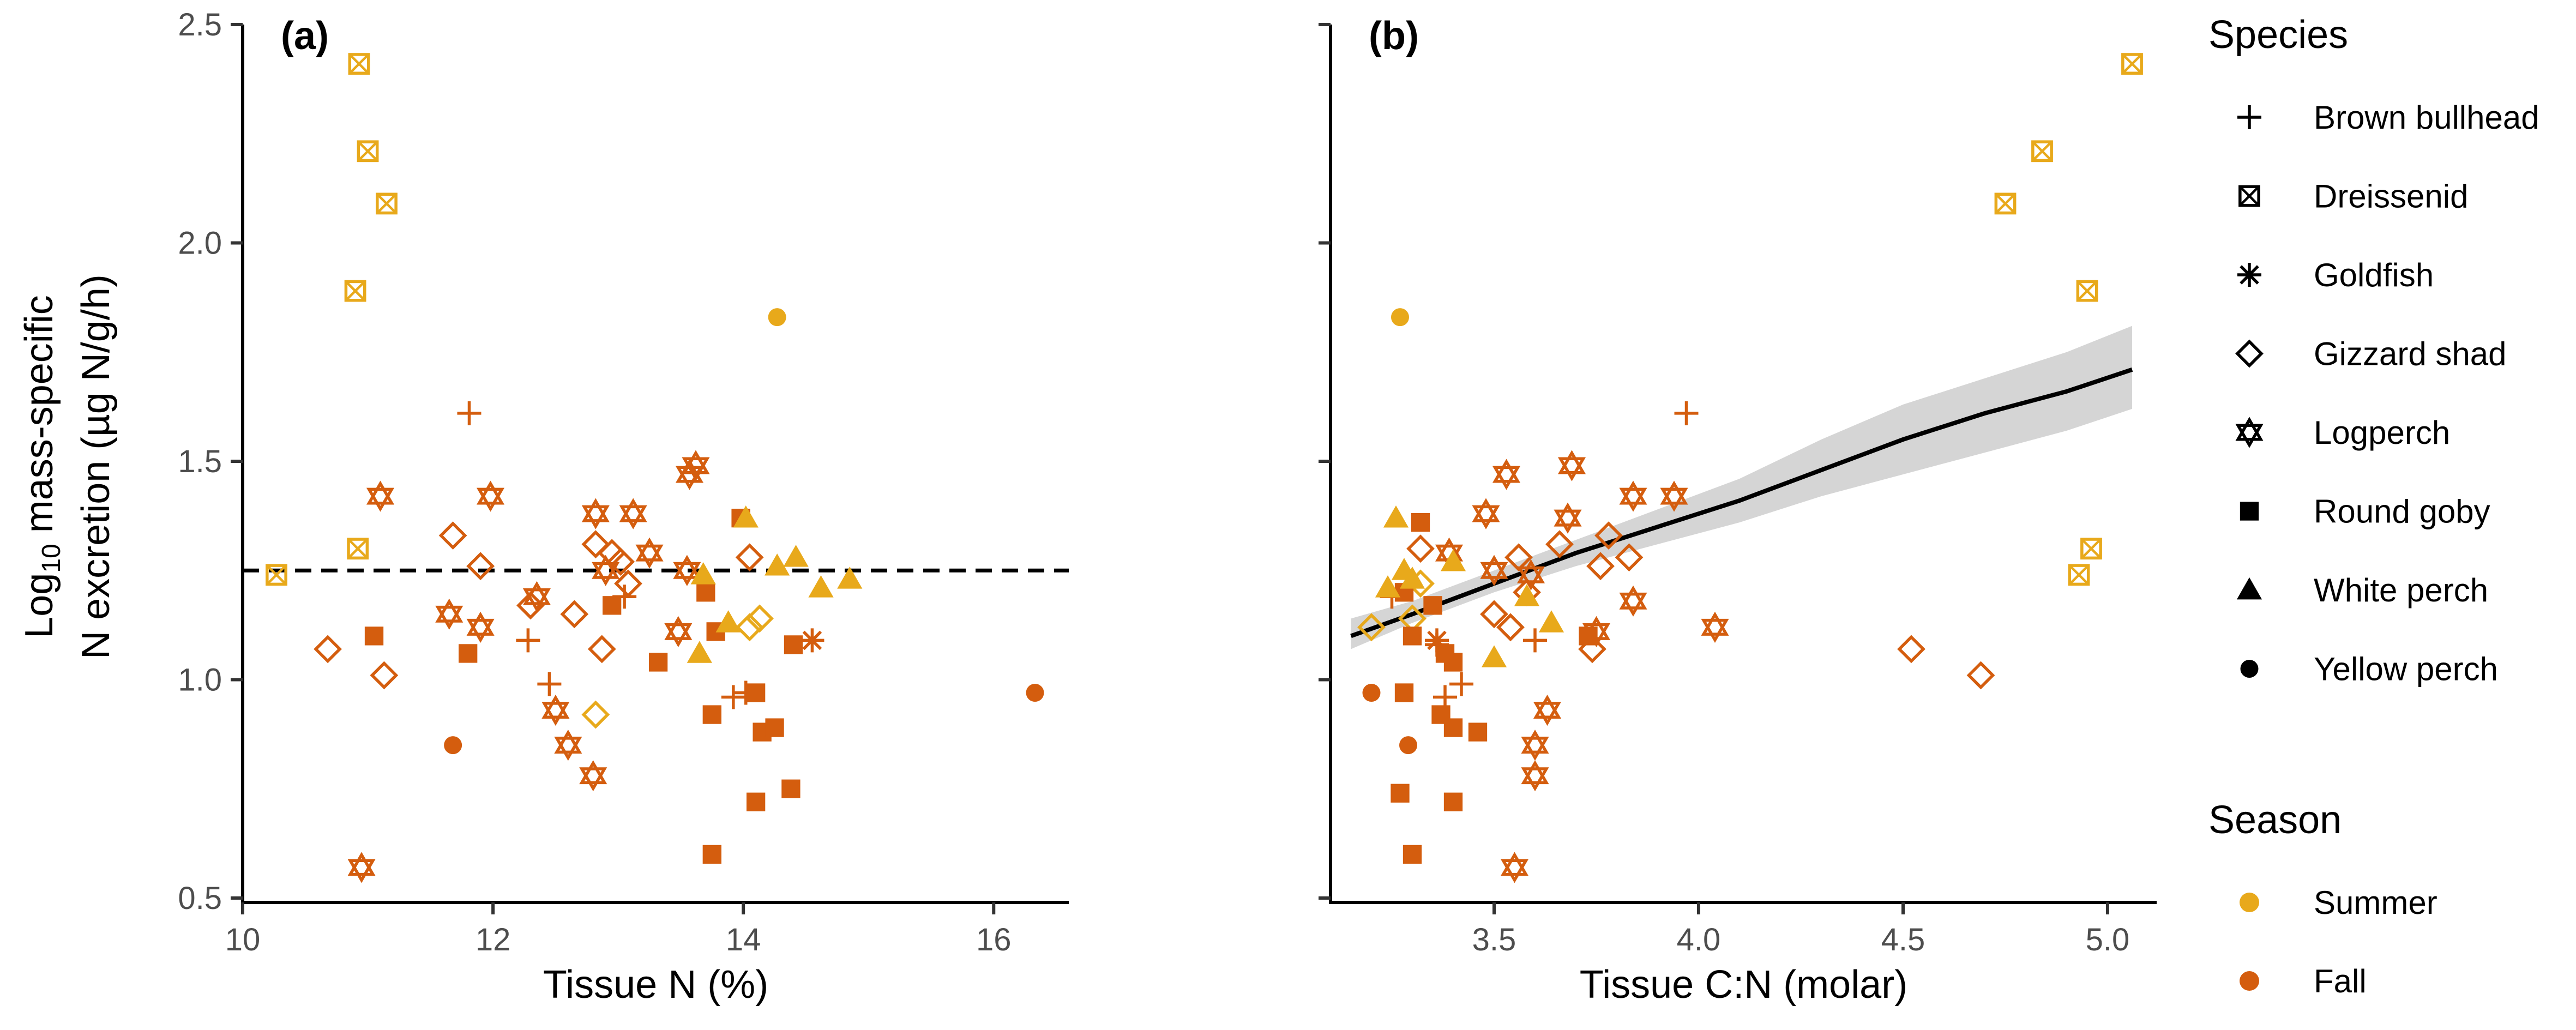 This screenshot has height=1030, width=2576. What do you see at coordinates (200, 679) in the screenshot?
I see `y-tick-label: 1.0` at bounding box center [200, 679].